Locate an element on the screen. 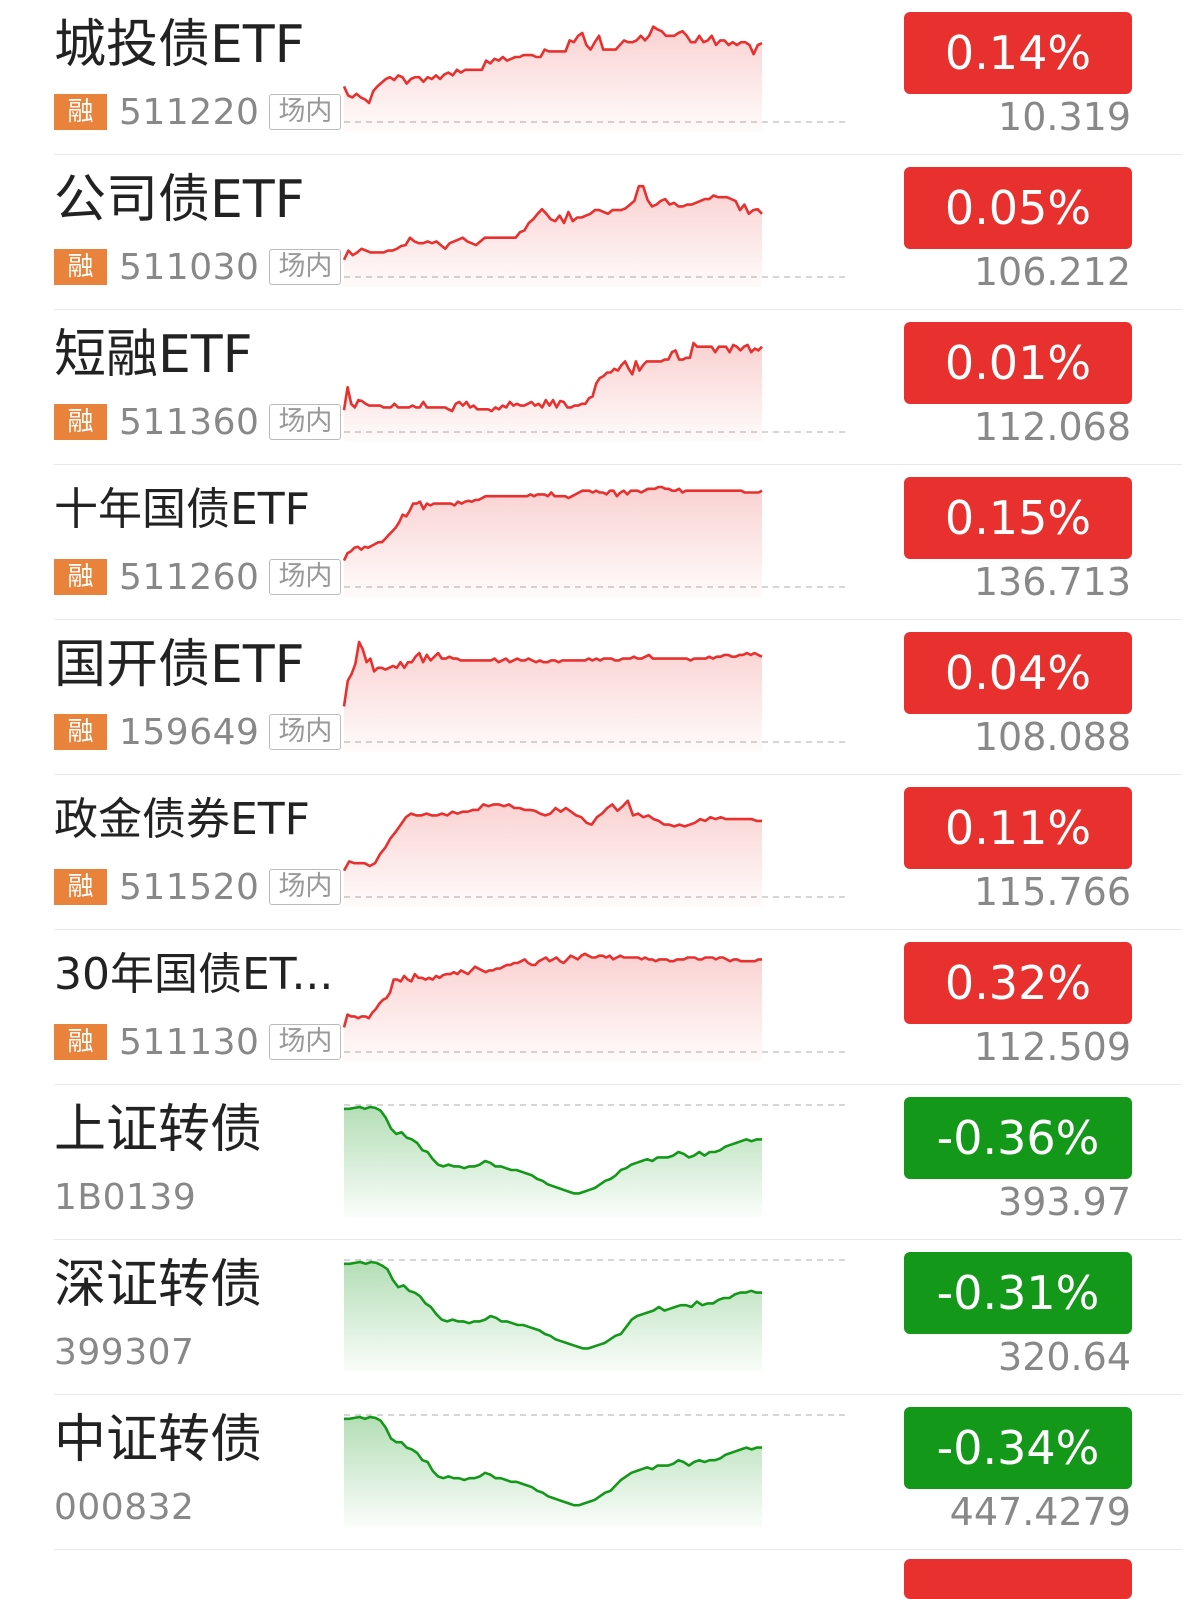 Image resolution: width=1199 pixels, height=1599 pixels. fund-code: 159649 is located at coordinates (189, 732).